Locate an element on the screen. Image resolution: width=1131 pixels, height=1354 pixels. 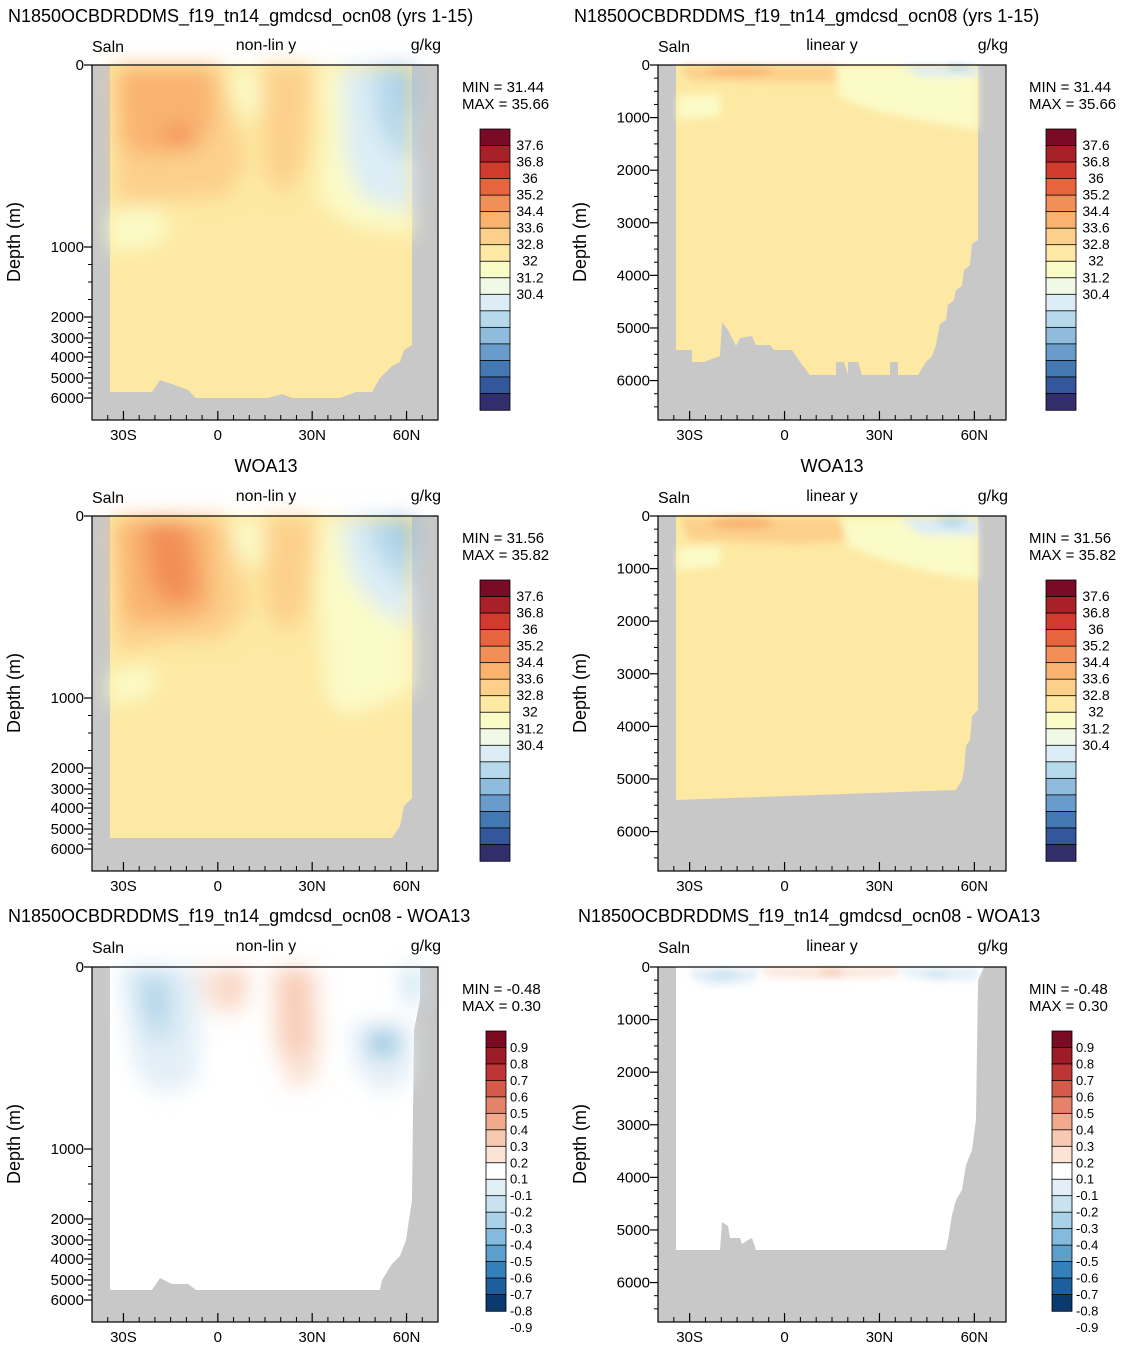
land-mask-detail is located at coordinates (716, 1236).